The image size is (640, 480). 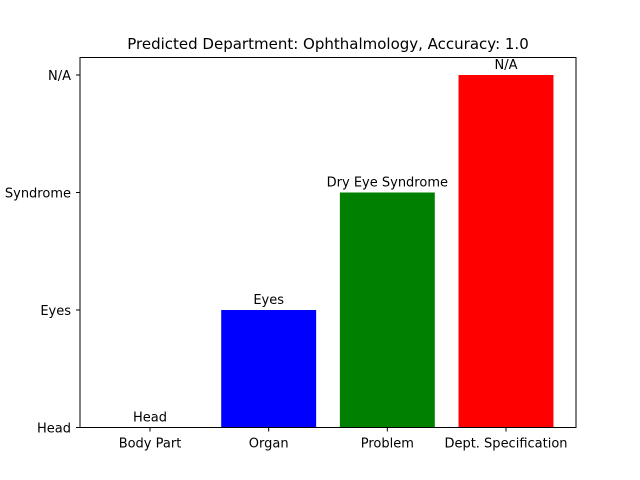 I want to click on y-tick-label-4: N/A, so click(x=59, y=76).